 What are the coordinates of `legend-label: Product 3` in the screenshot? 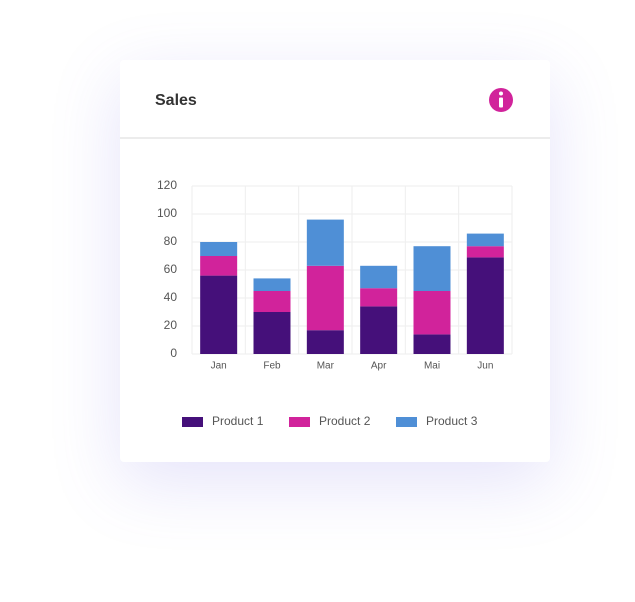 It's located at (452, 421).